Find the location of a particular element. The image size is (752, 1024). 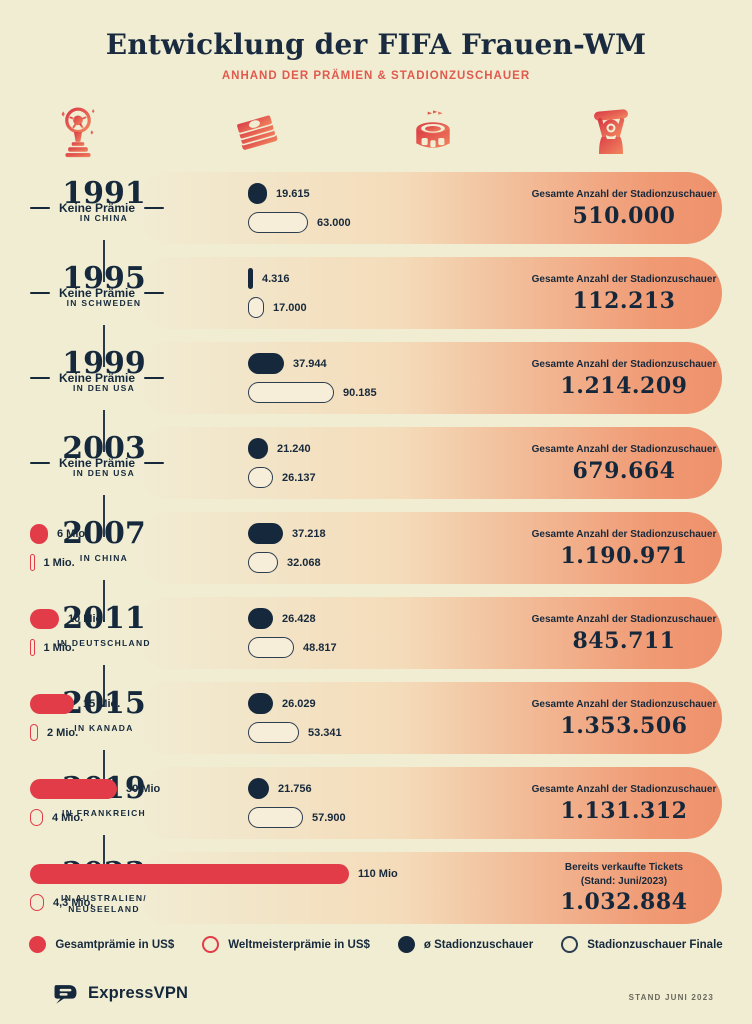

shape-row: 26.428 is located at coordinates (348, 618).